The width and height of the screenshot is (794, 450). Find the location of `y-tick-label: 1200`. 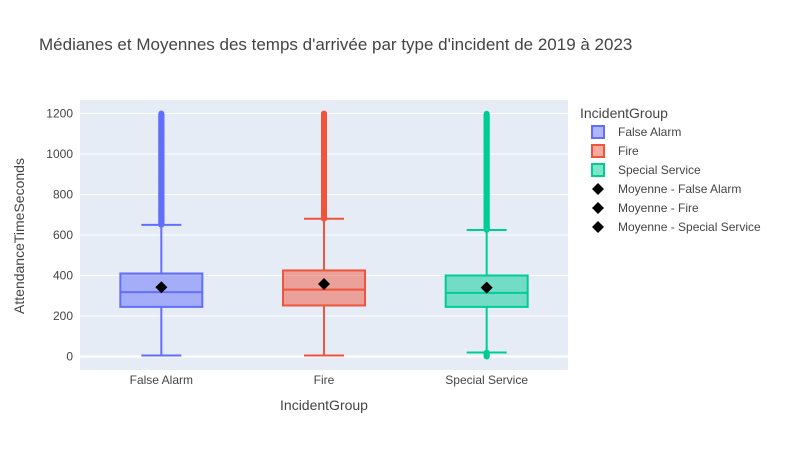

y-tick-label: 1200 is located at coordinates (59, 114).